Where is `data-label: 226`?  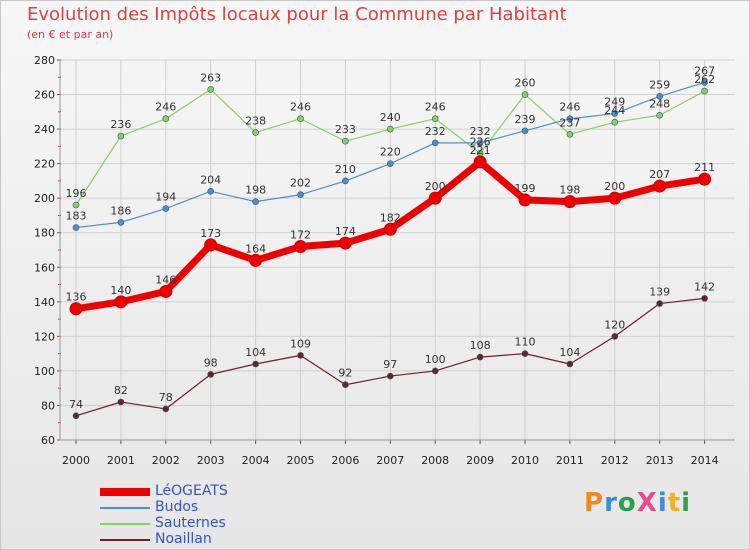 data-label: 226 is located at coordinates (480, 141).